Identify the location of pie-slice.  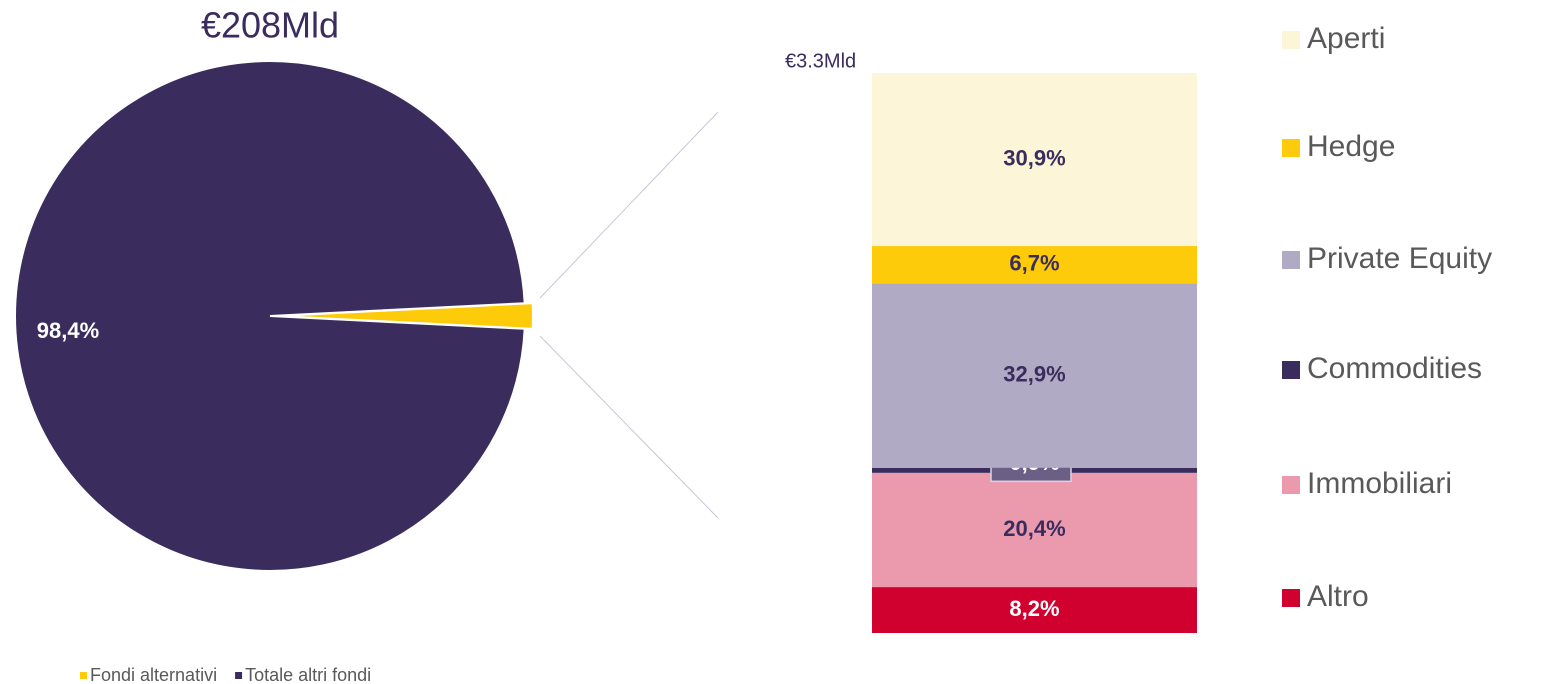
(405, 316).